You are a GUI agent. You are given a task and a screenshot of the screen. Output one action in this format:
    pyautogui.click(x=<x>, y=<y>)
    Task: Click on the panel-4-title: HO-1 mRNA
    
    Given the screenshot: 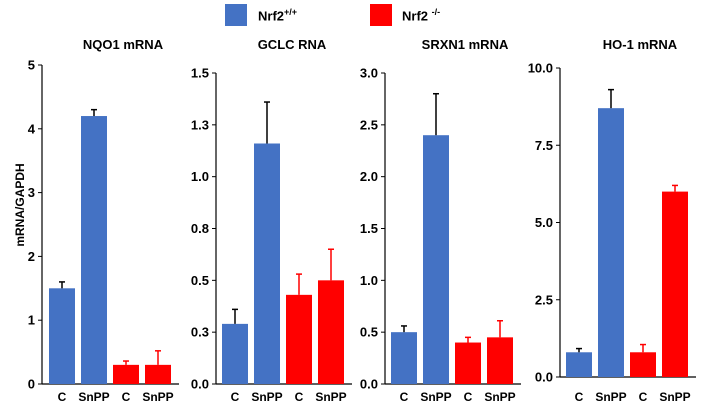 What is the action you would take?
    pyautogui.click(x=640, y=44)
    